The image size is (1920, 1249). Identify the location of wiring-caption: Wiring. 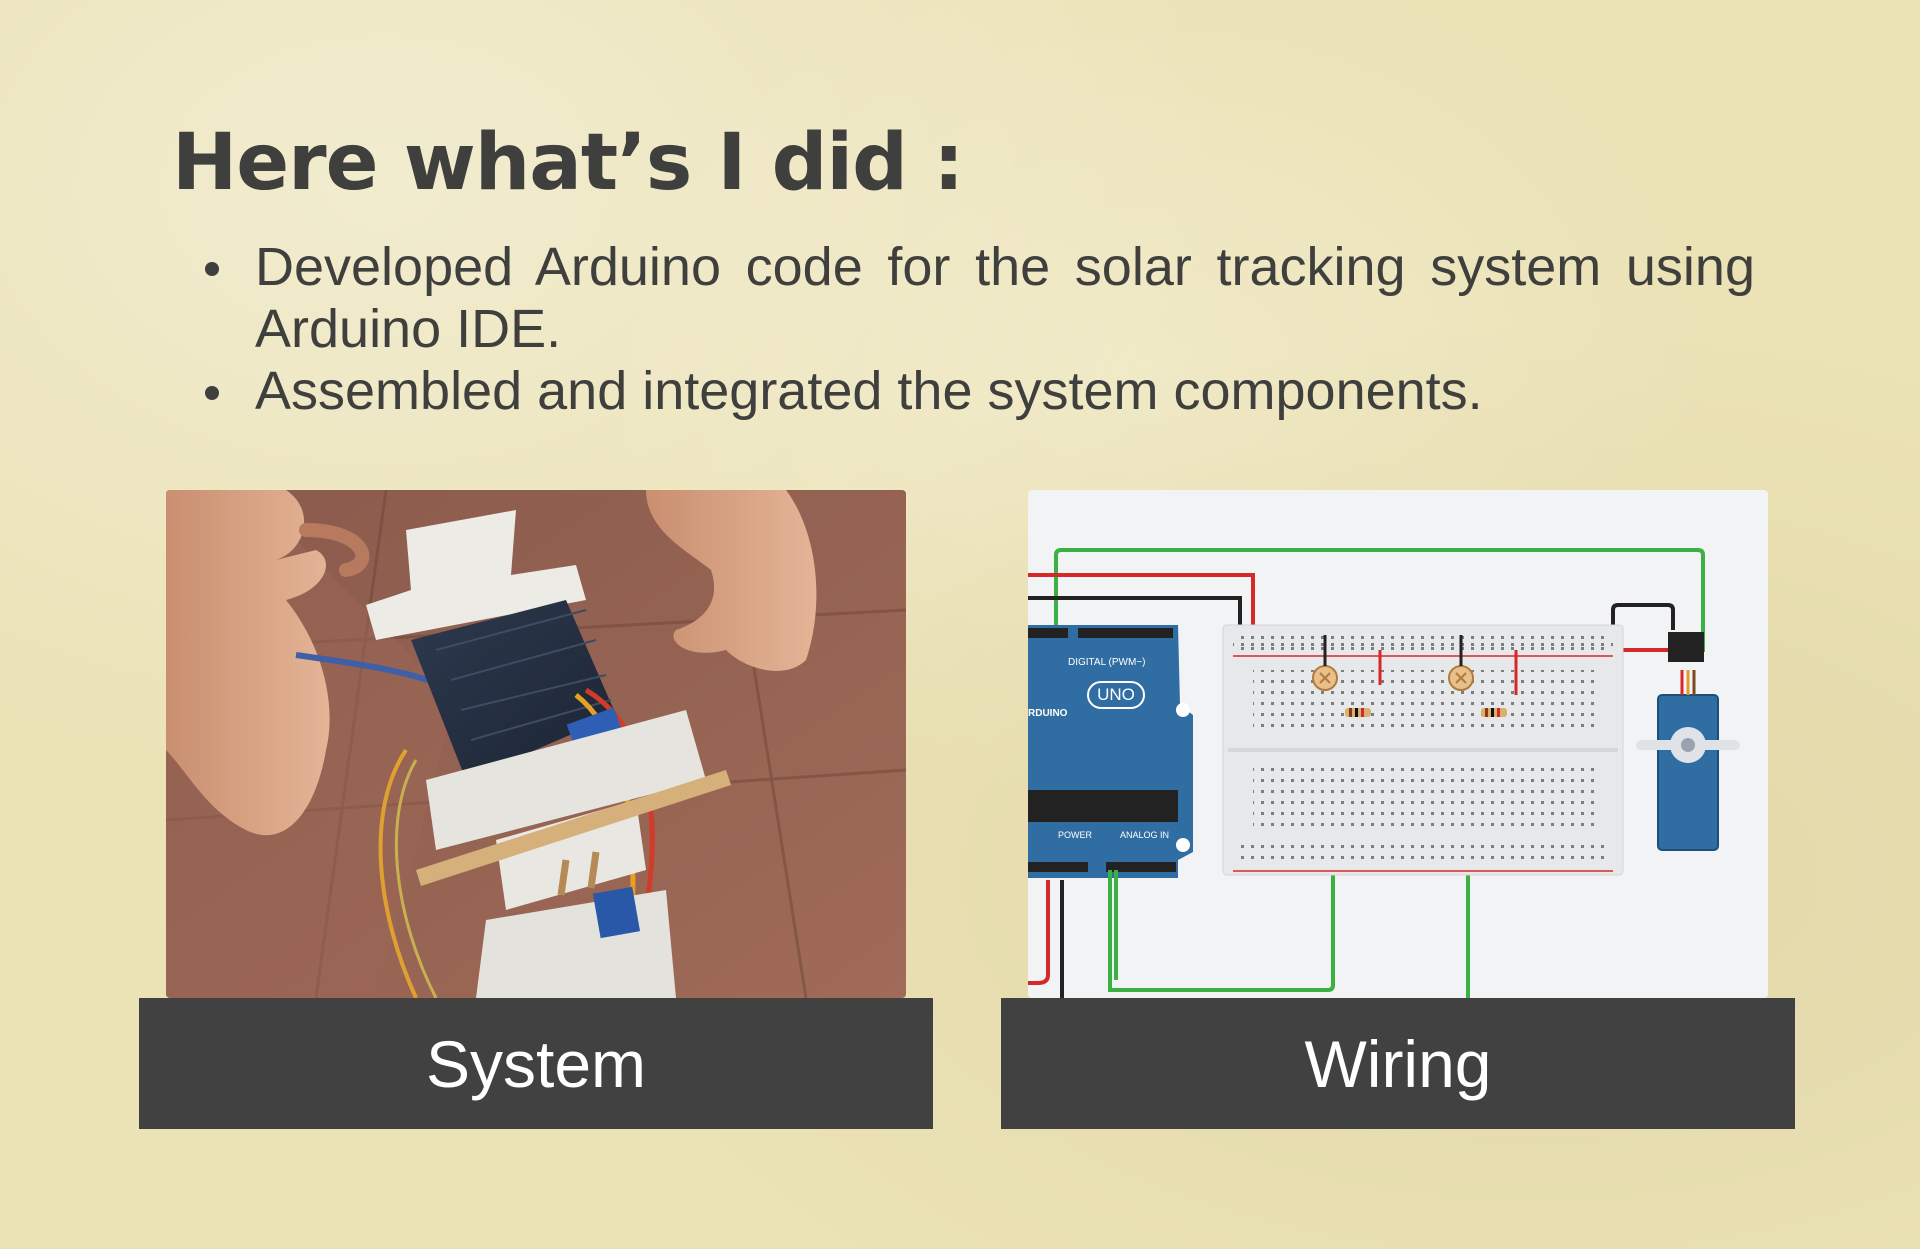
(1398, 1063).